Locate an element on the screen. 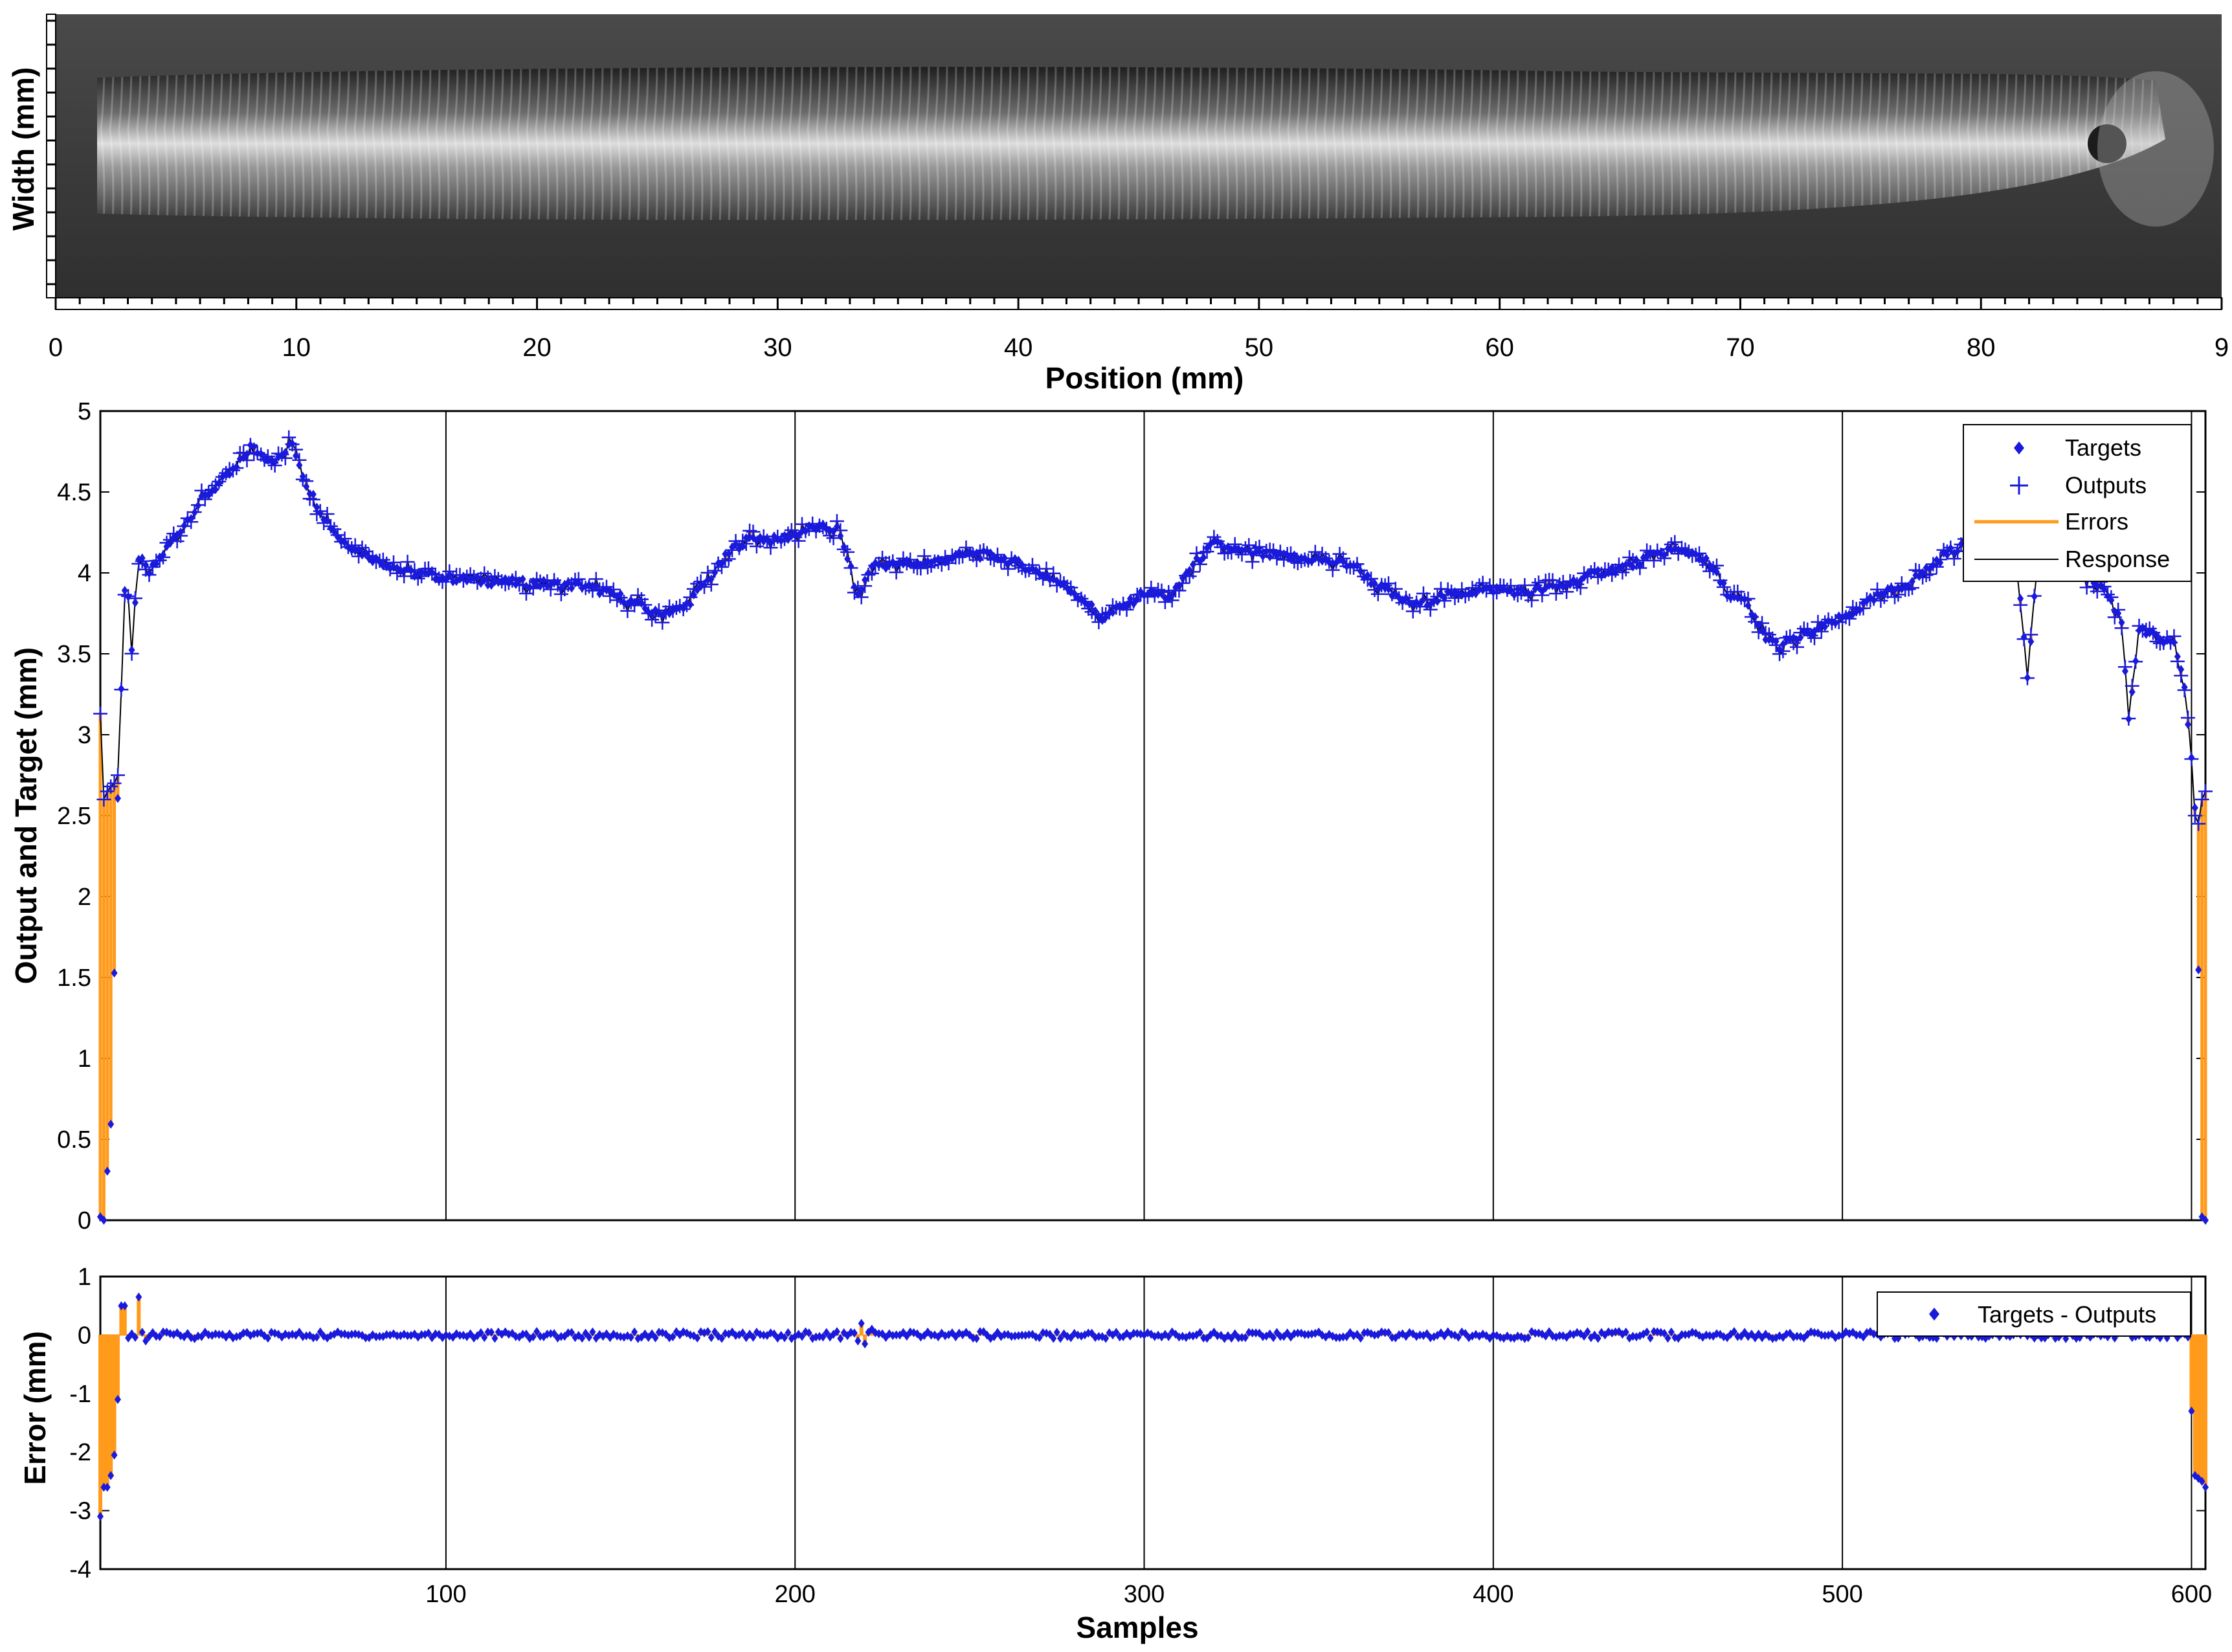  main-y-tick-label: 3 is located at coordinates (85, 735).